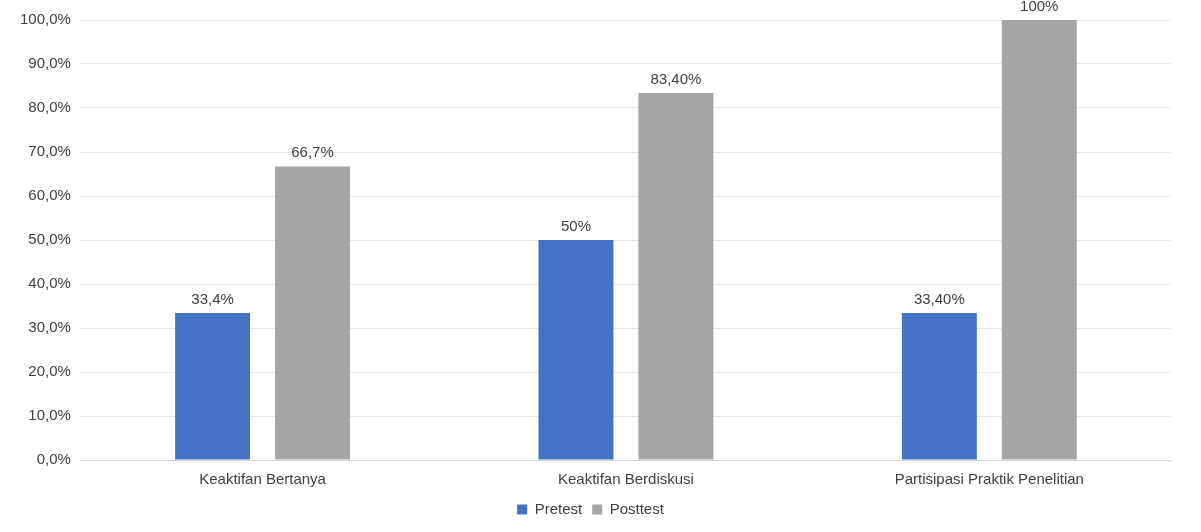  I want to click on y-tick-label: 30,0%, so click(49, 327).